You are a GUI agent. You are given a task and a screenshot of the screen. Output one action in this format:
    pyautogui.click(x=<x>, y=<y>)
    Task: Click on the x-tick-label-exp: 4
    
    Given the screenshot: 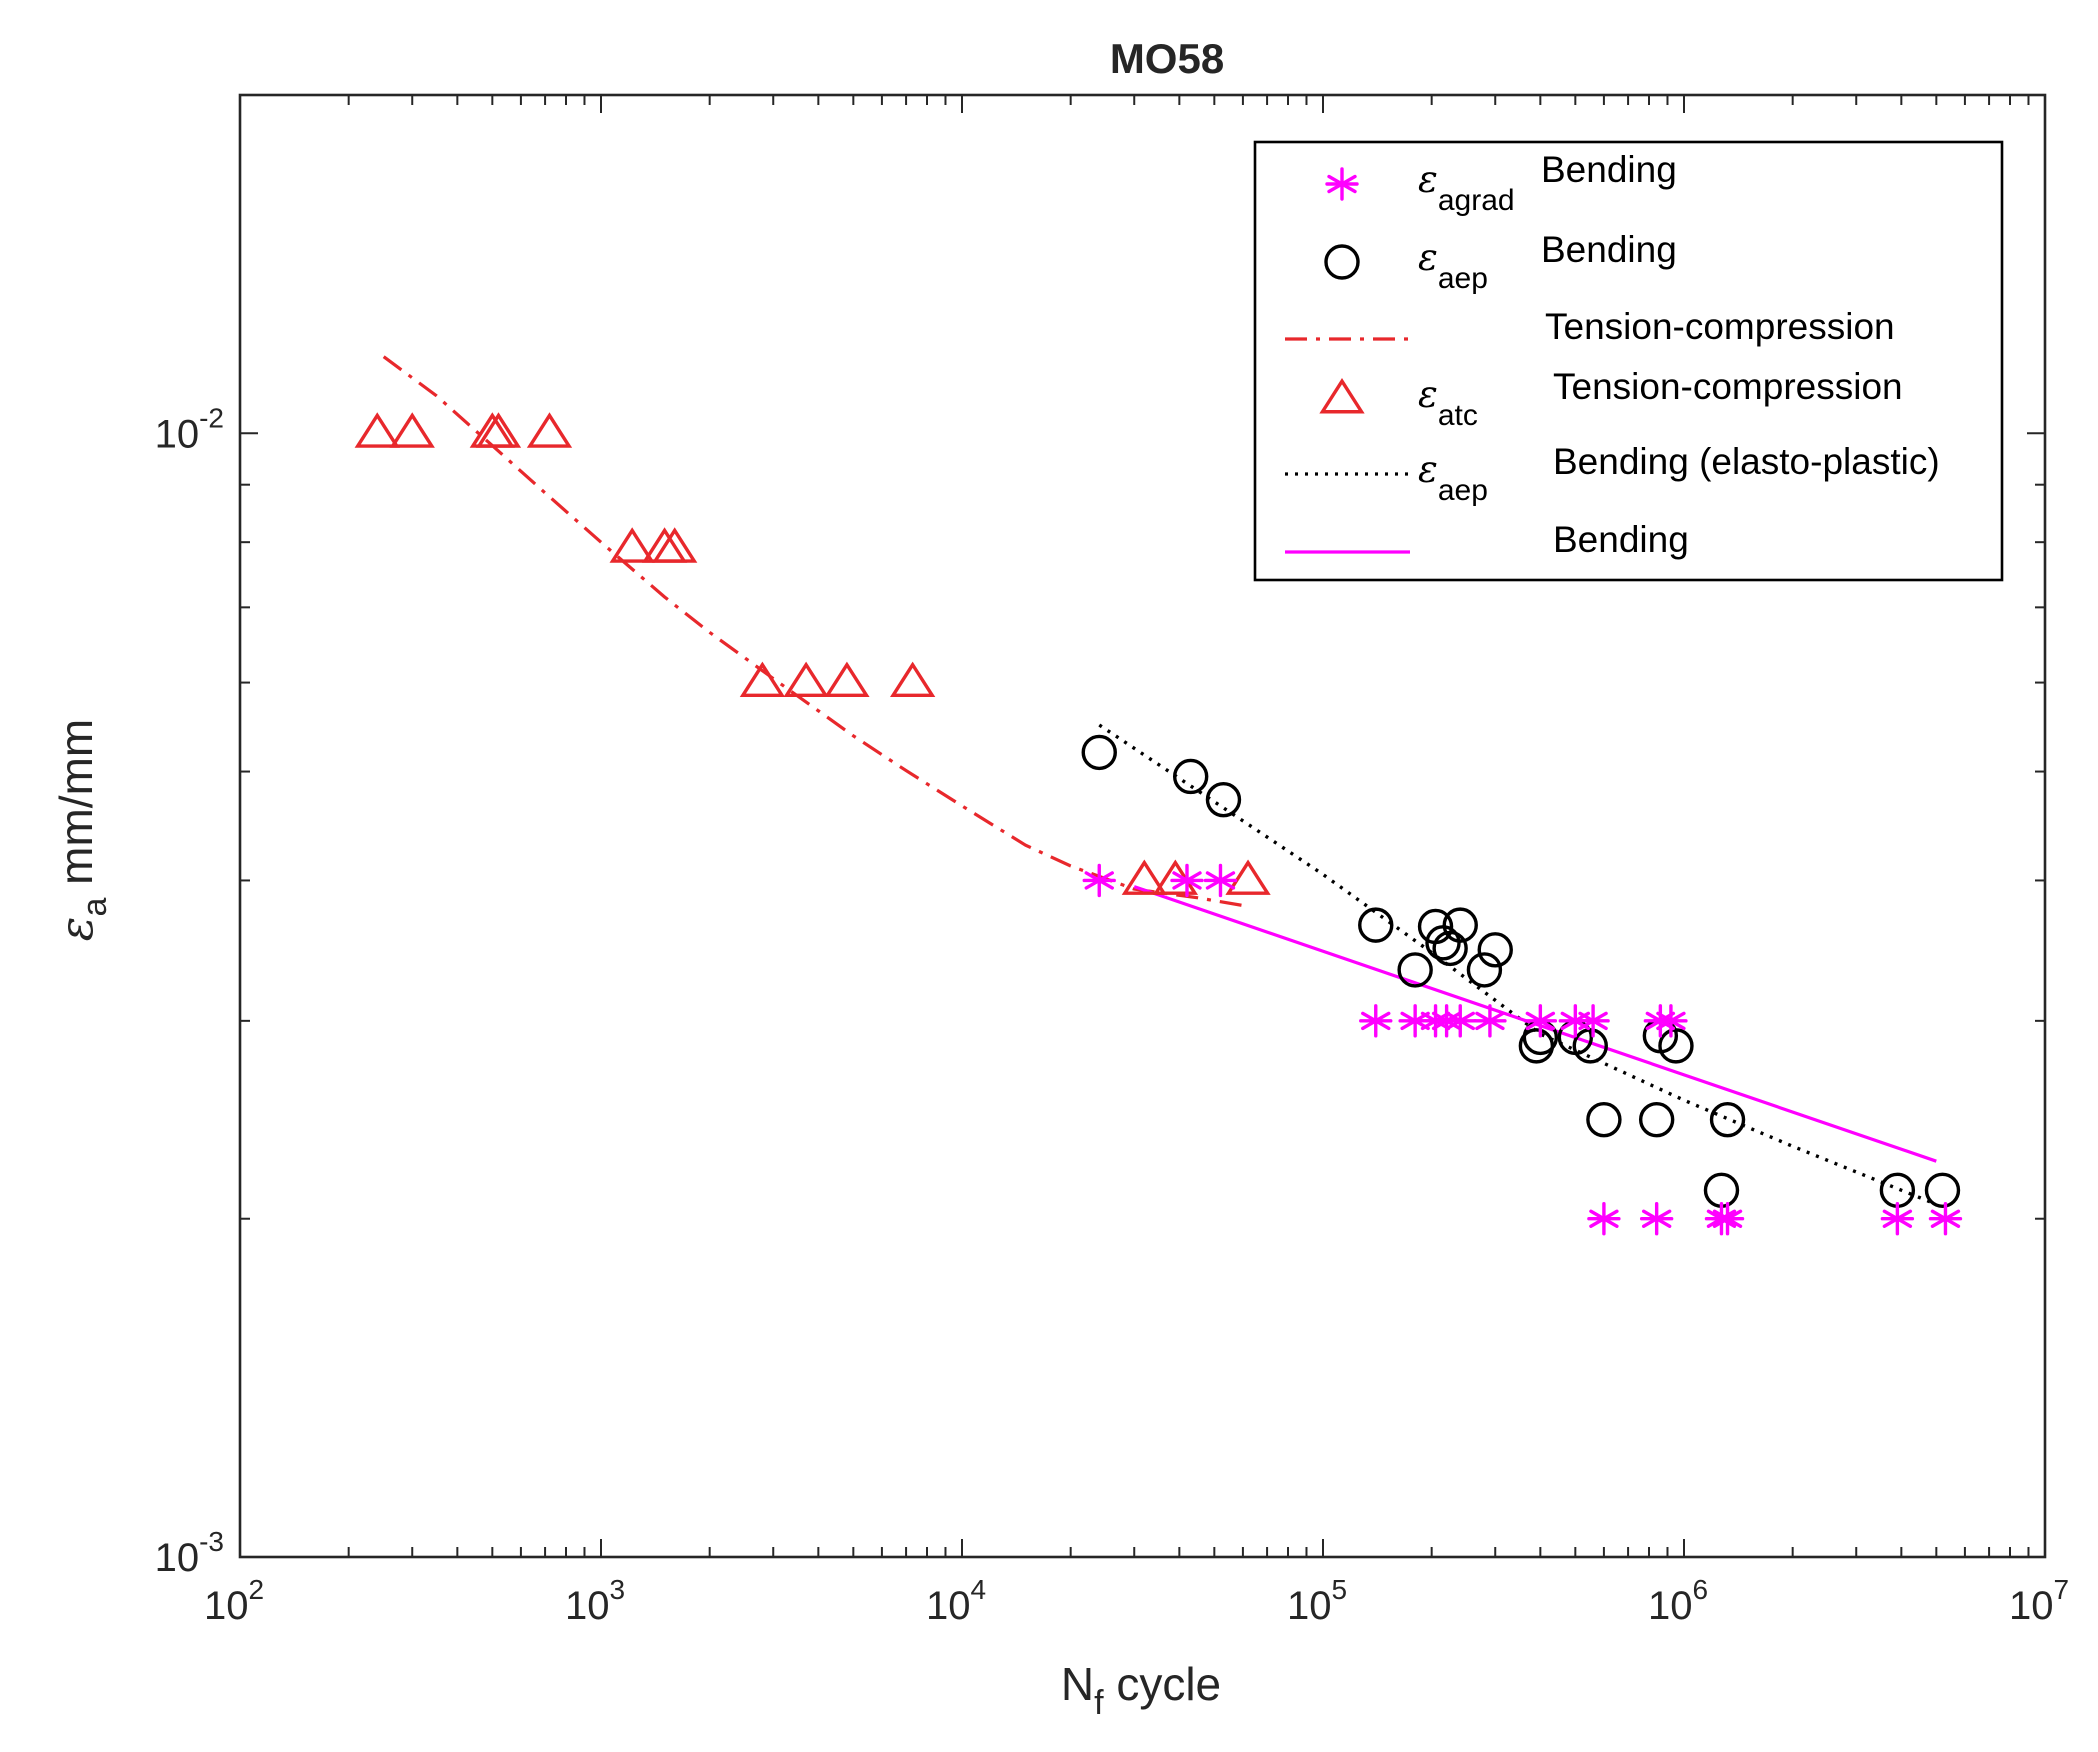 What is the action you would take?
    pyautogui.click(x=978, y=1589)
    